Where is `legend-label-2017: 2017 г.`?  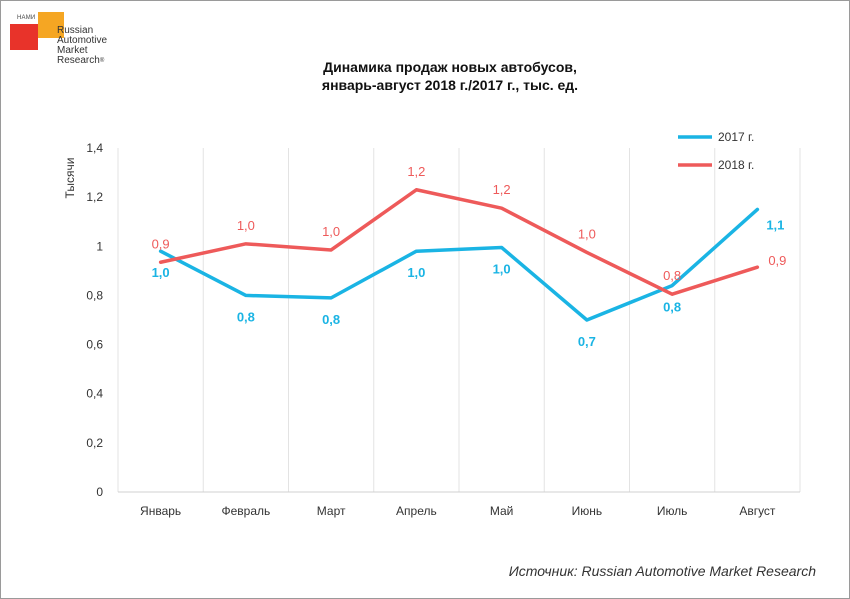 legend-label-2017: 2017 г. is located at coordinates (736, 137).